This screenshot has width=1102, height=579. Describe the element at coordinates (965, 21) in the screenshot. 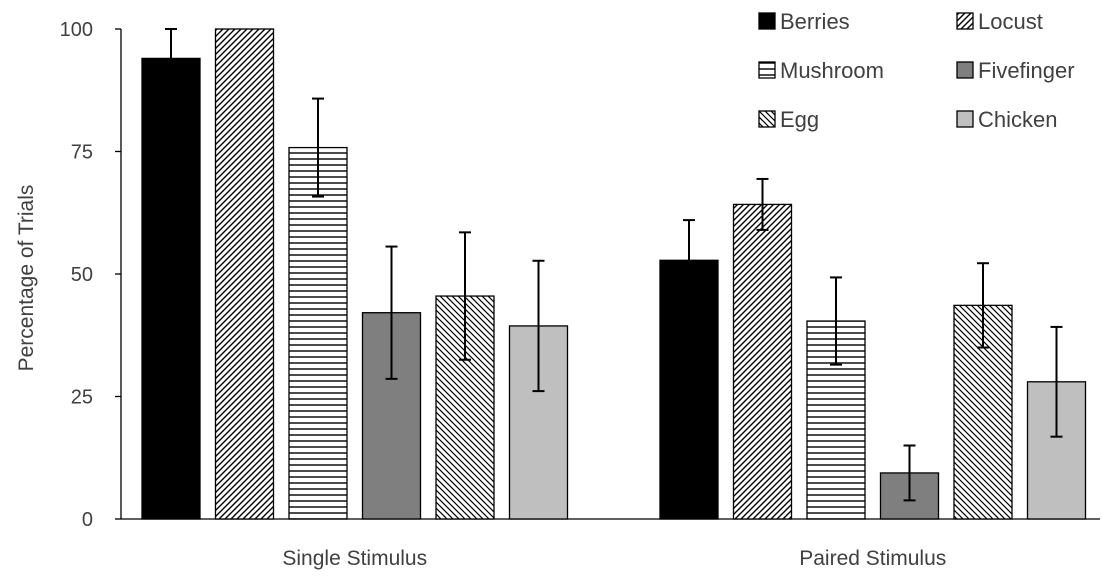

I see `legend-swatch-locust` at that location.